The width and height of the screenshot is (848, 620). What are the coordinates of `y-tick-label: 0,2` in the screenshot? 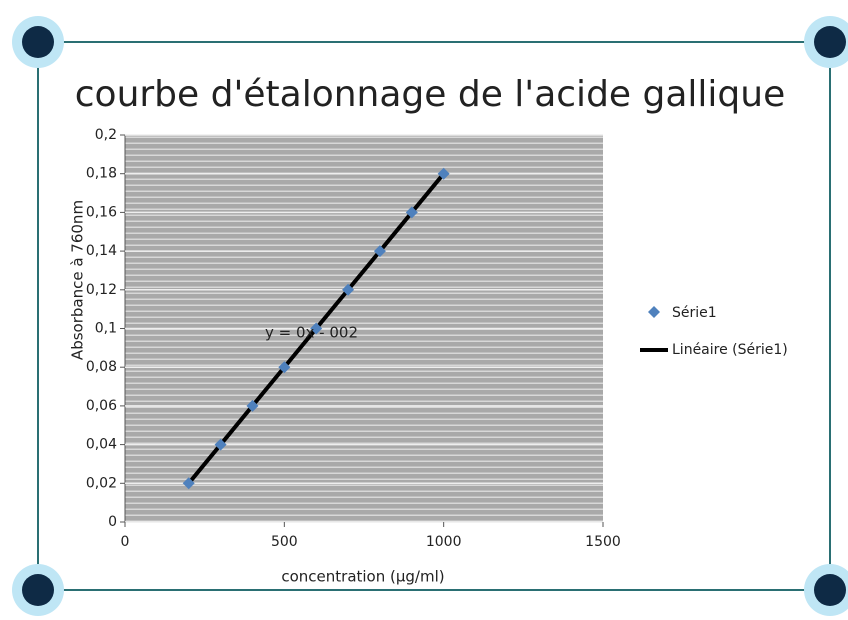 It's located at (106, 135).